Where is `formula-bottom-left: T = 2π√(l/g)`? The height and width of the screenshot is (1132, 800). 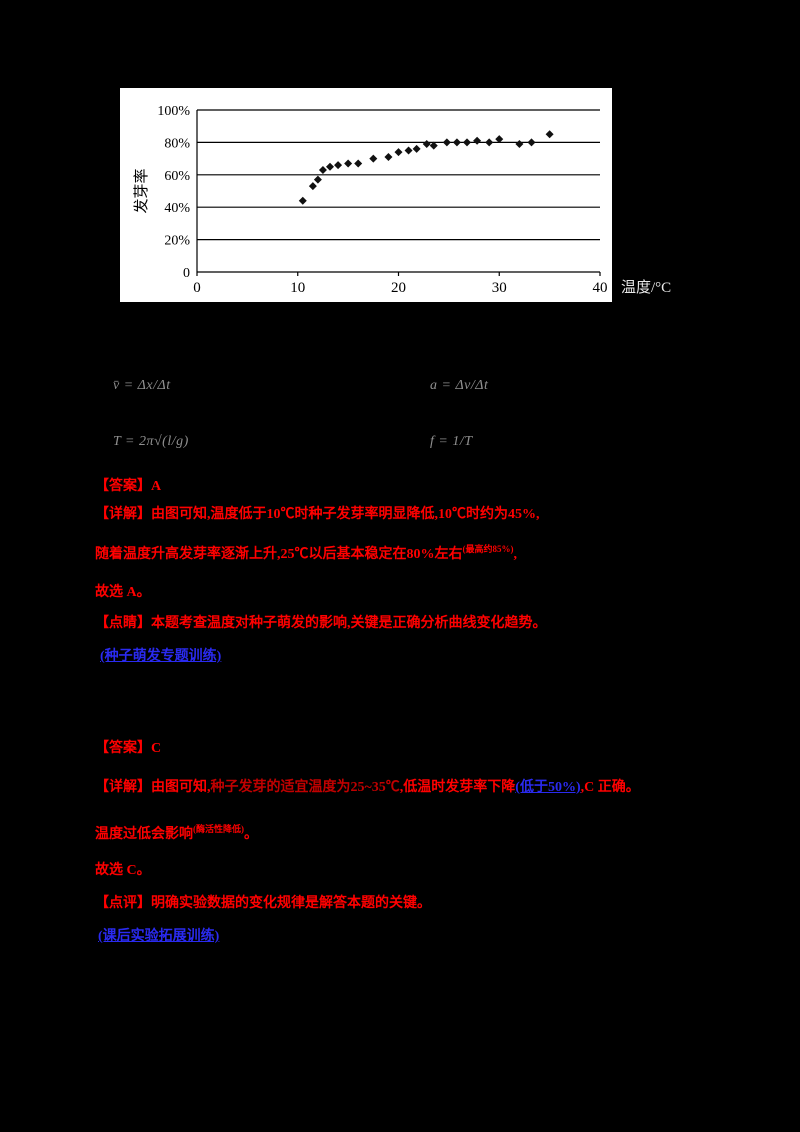 formula-bottom-left: T = 2π√(l/g) is located at coordinates (151, 441).